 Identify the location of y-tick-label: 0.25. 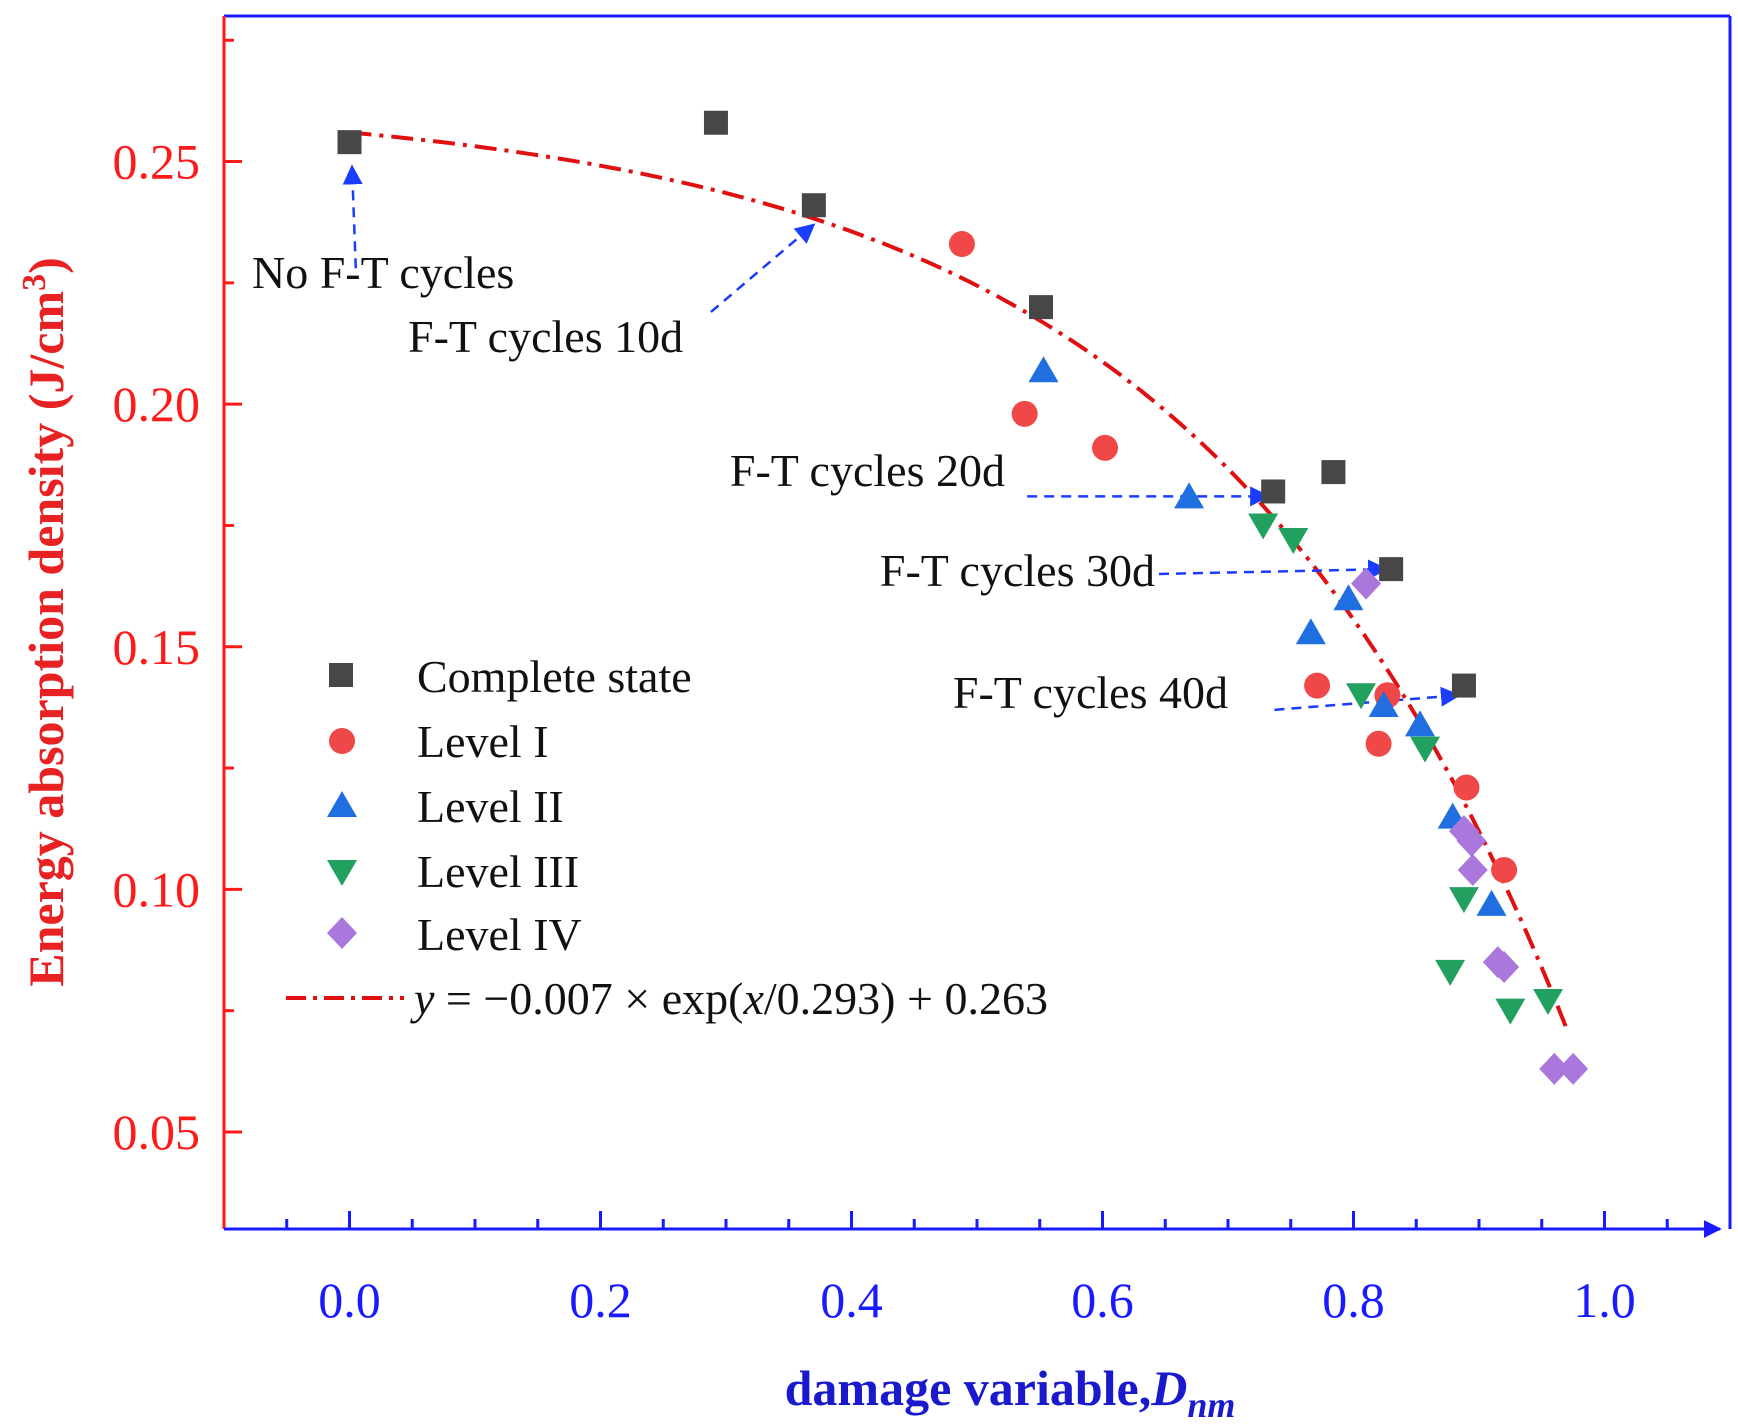
(157, 162).